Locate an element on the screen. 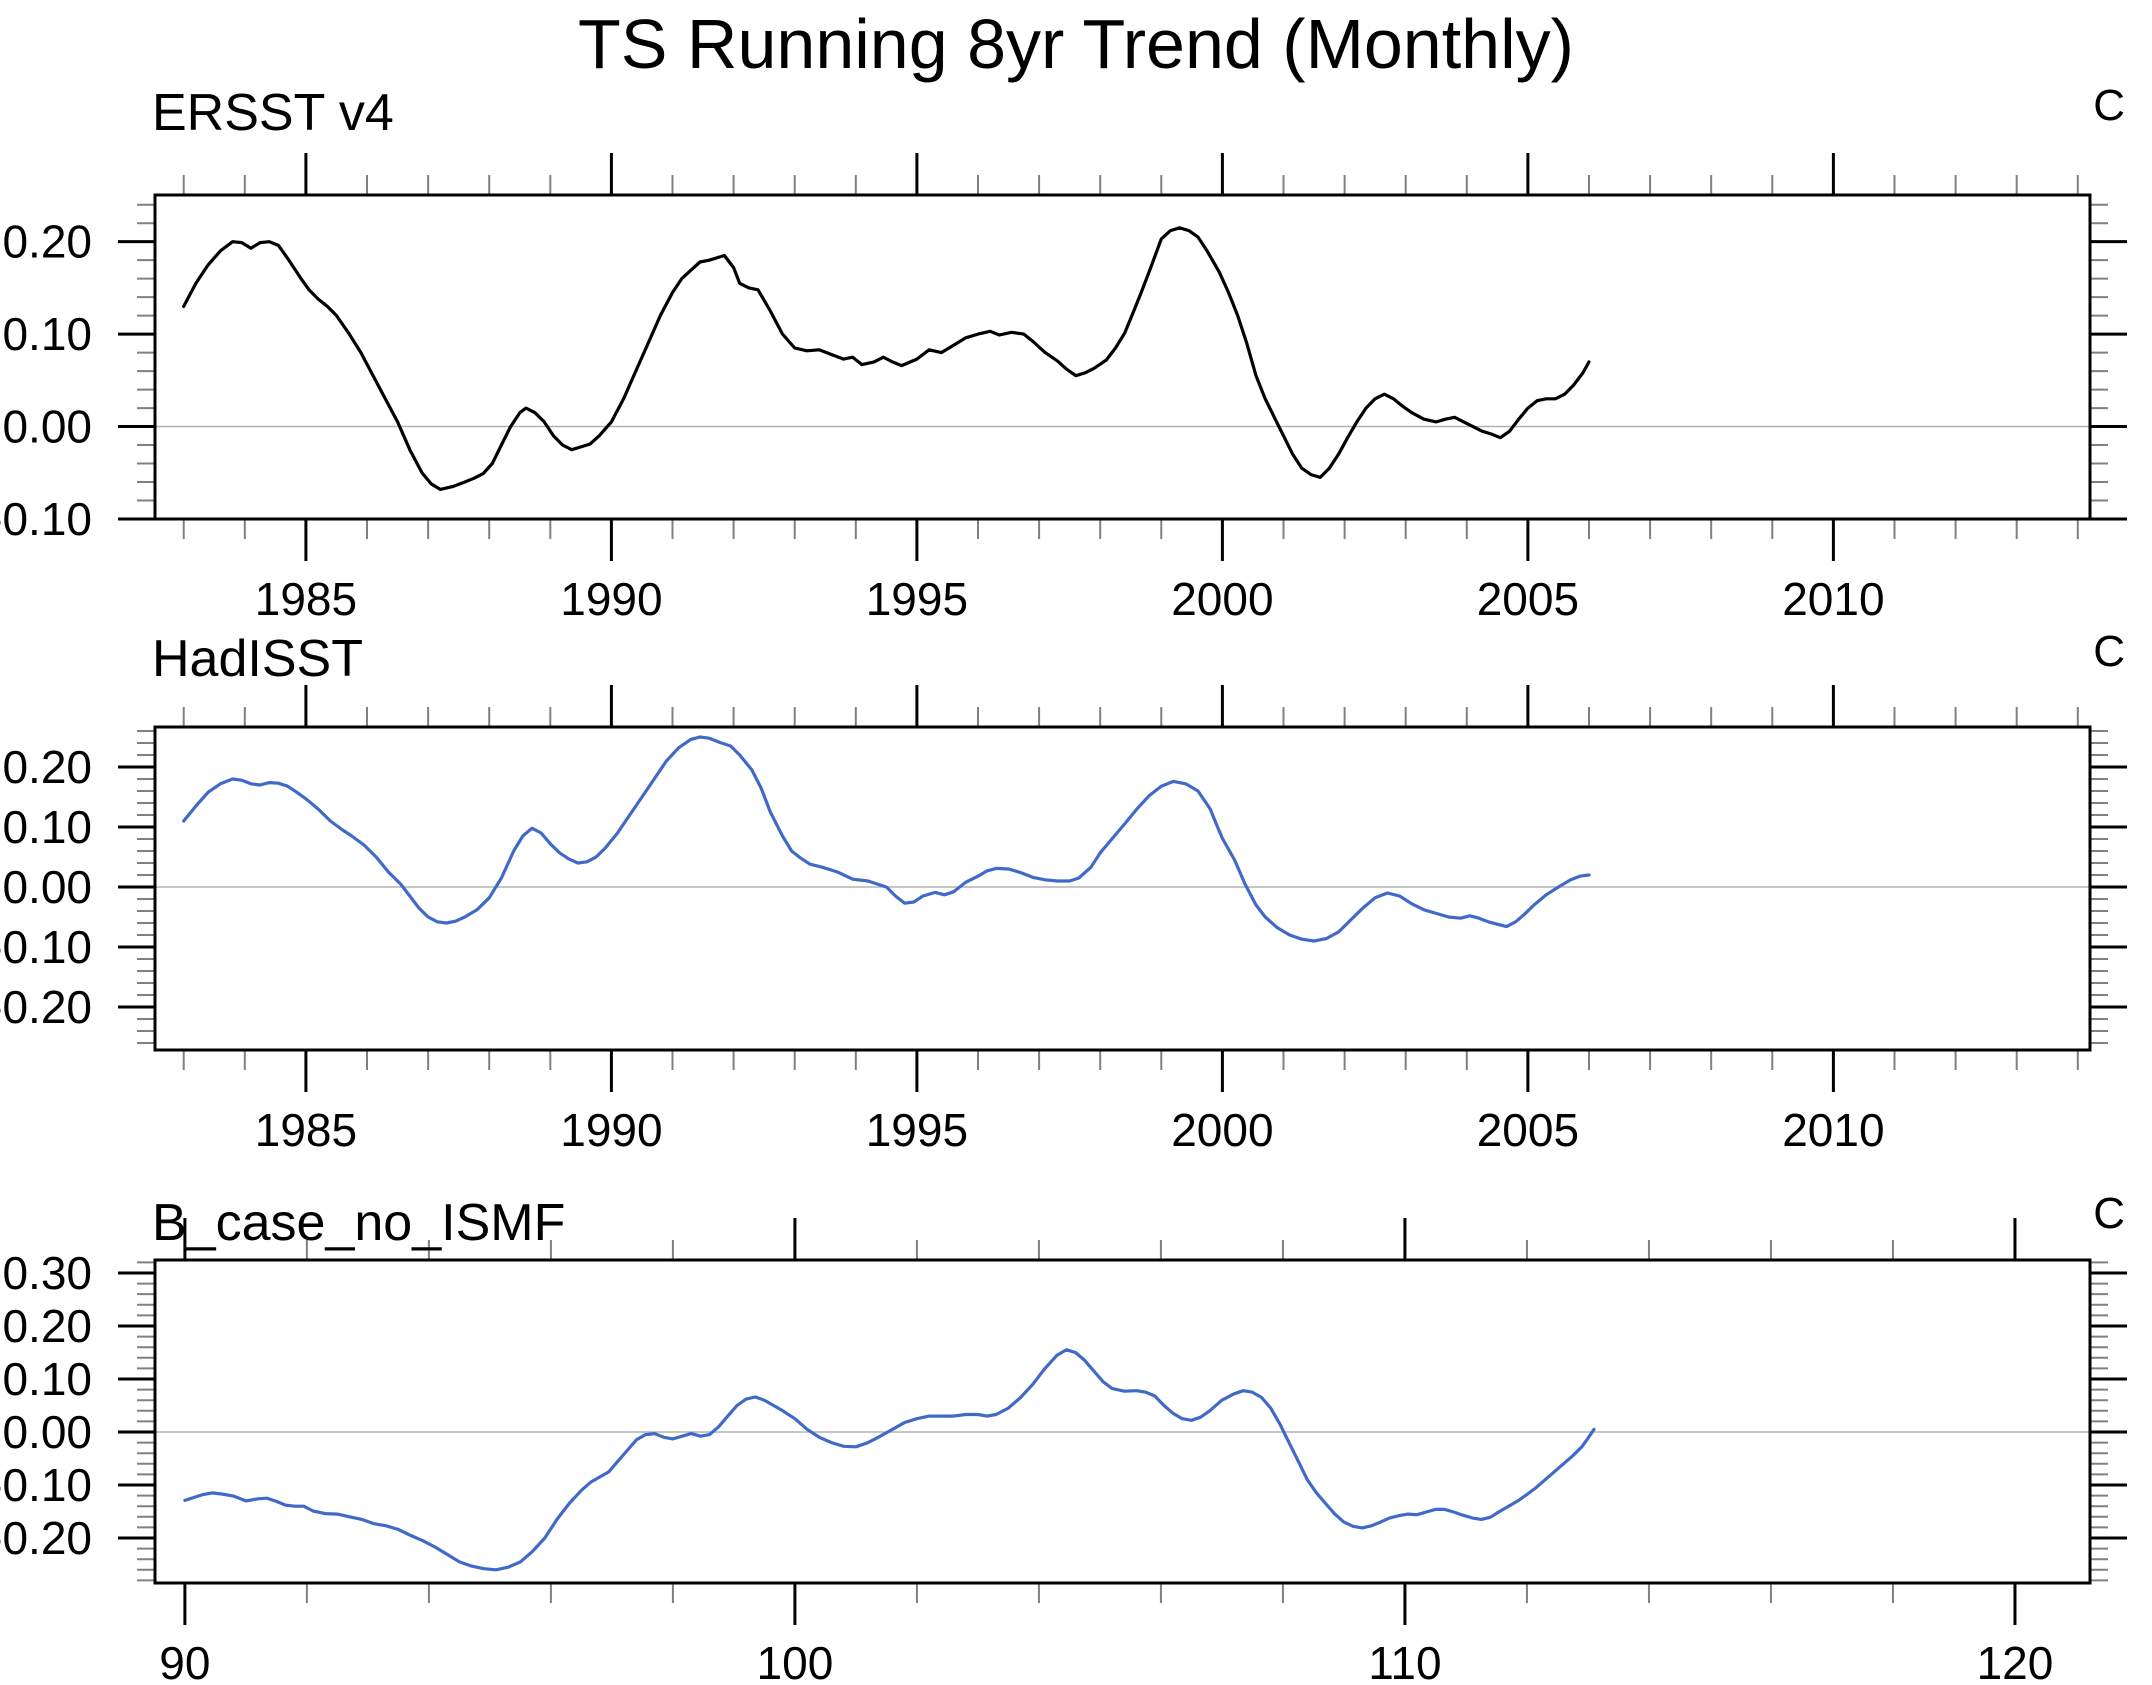  x-tick-label: 110 is located at coordinates (1404, 1661).